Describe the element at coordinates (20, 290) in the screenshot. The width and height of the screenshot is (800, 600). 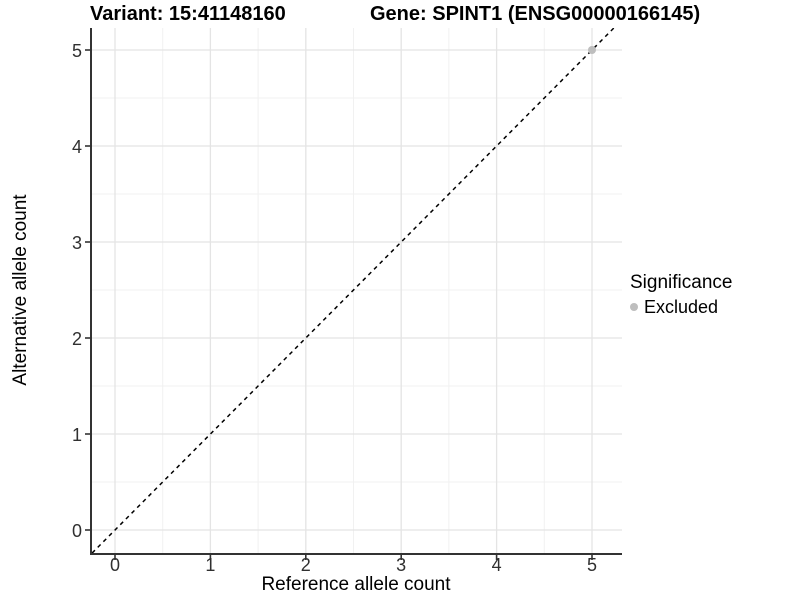
I see `y-axis-title: Alternative allele count` at that location.